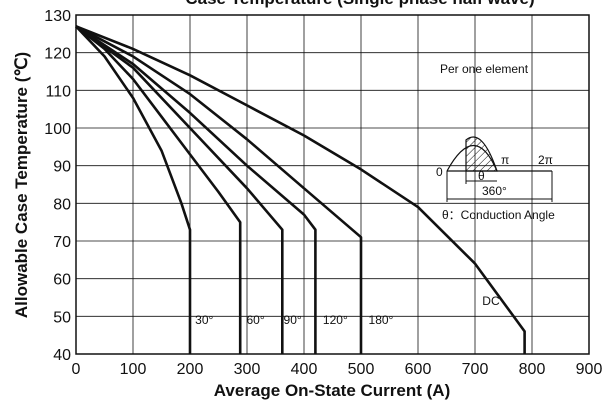 The height and width of the screenshot is (408, 613). I want to click on y-tick-label-100: 100, so click(57, 129).